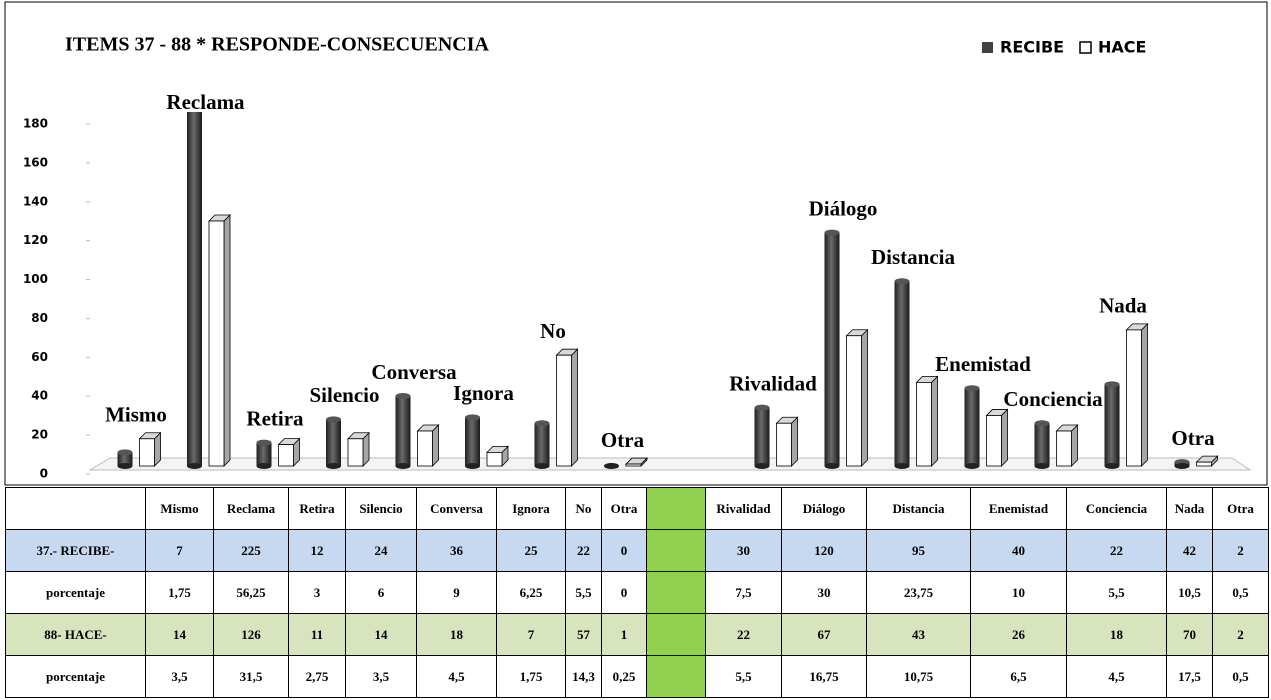 This screenshot has height=700, width=1271. What do you see at coordinates (456, 508) in the screenshot?
I see `column-header: Conversa` at bounding box center [456, 508].